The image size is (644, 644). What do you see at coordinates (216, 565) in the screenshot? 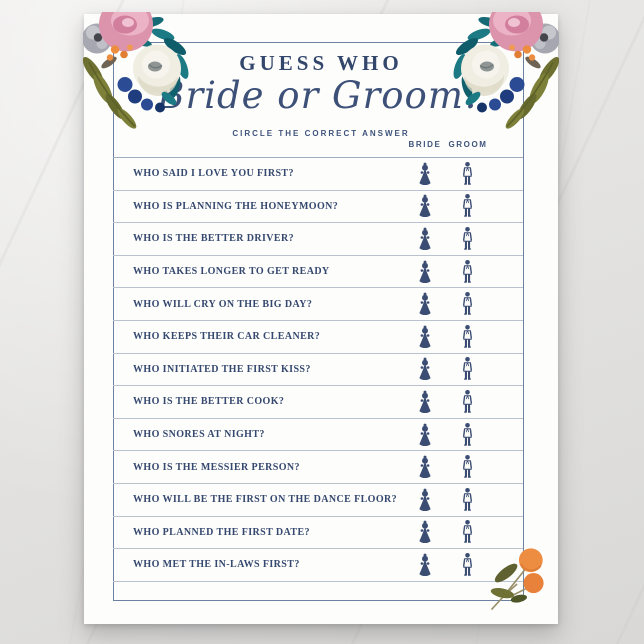
I see `question-text: WHO MET THE IN-LAWS FIRST?` at bounding box center [216, 565].